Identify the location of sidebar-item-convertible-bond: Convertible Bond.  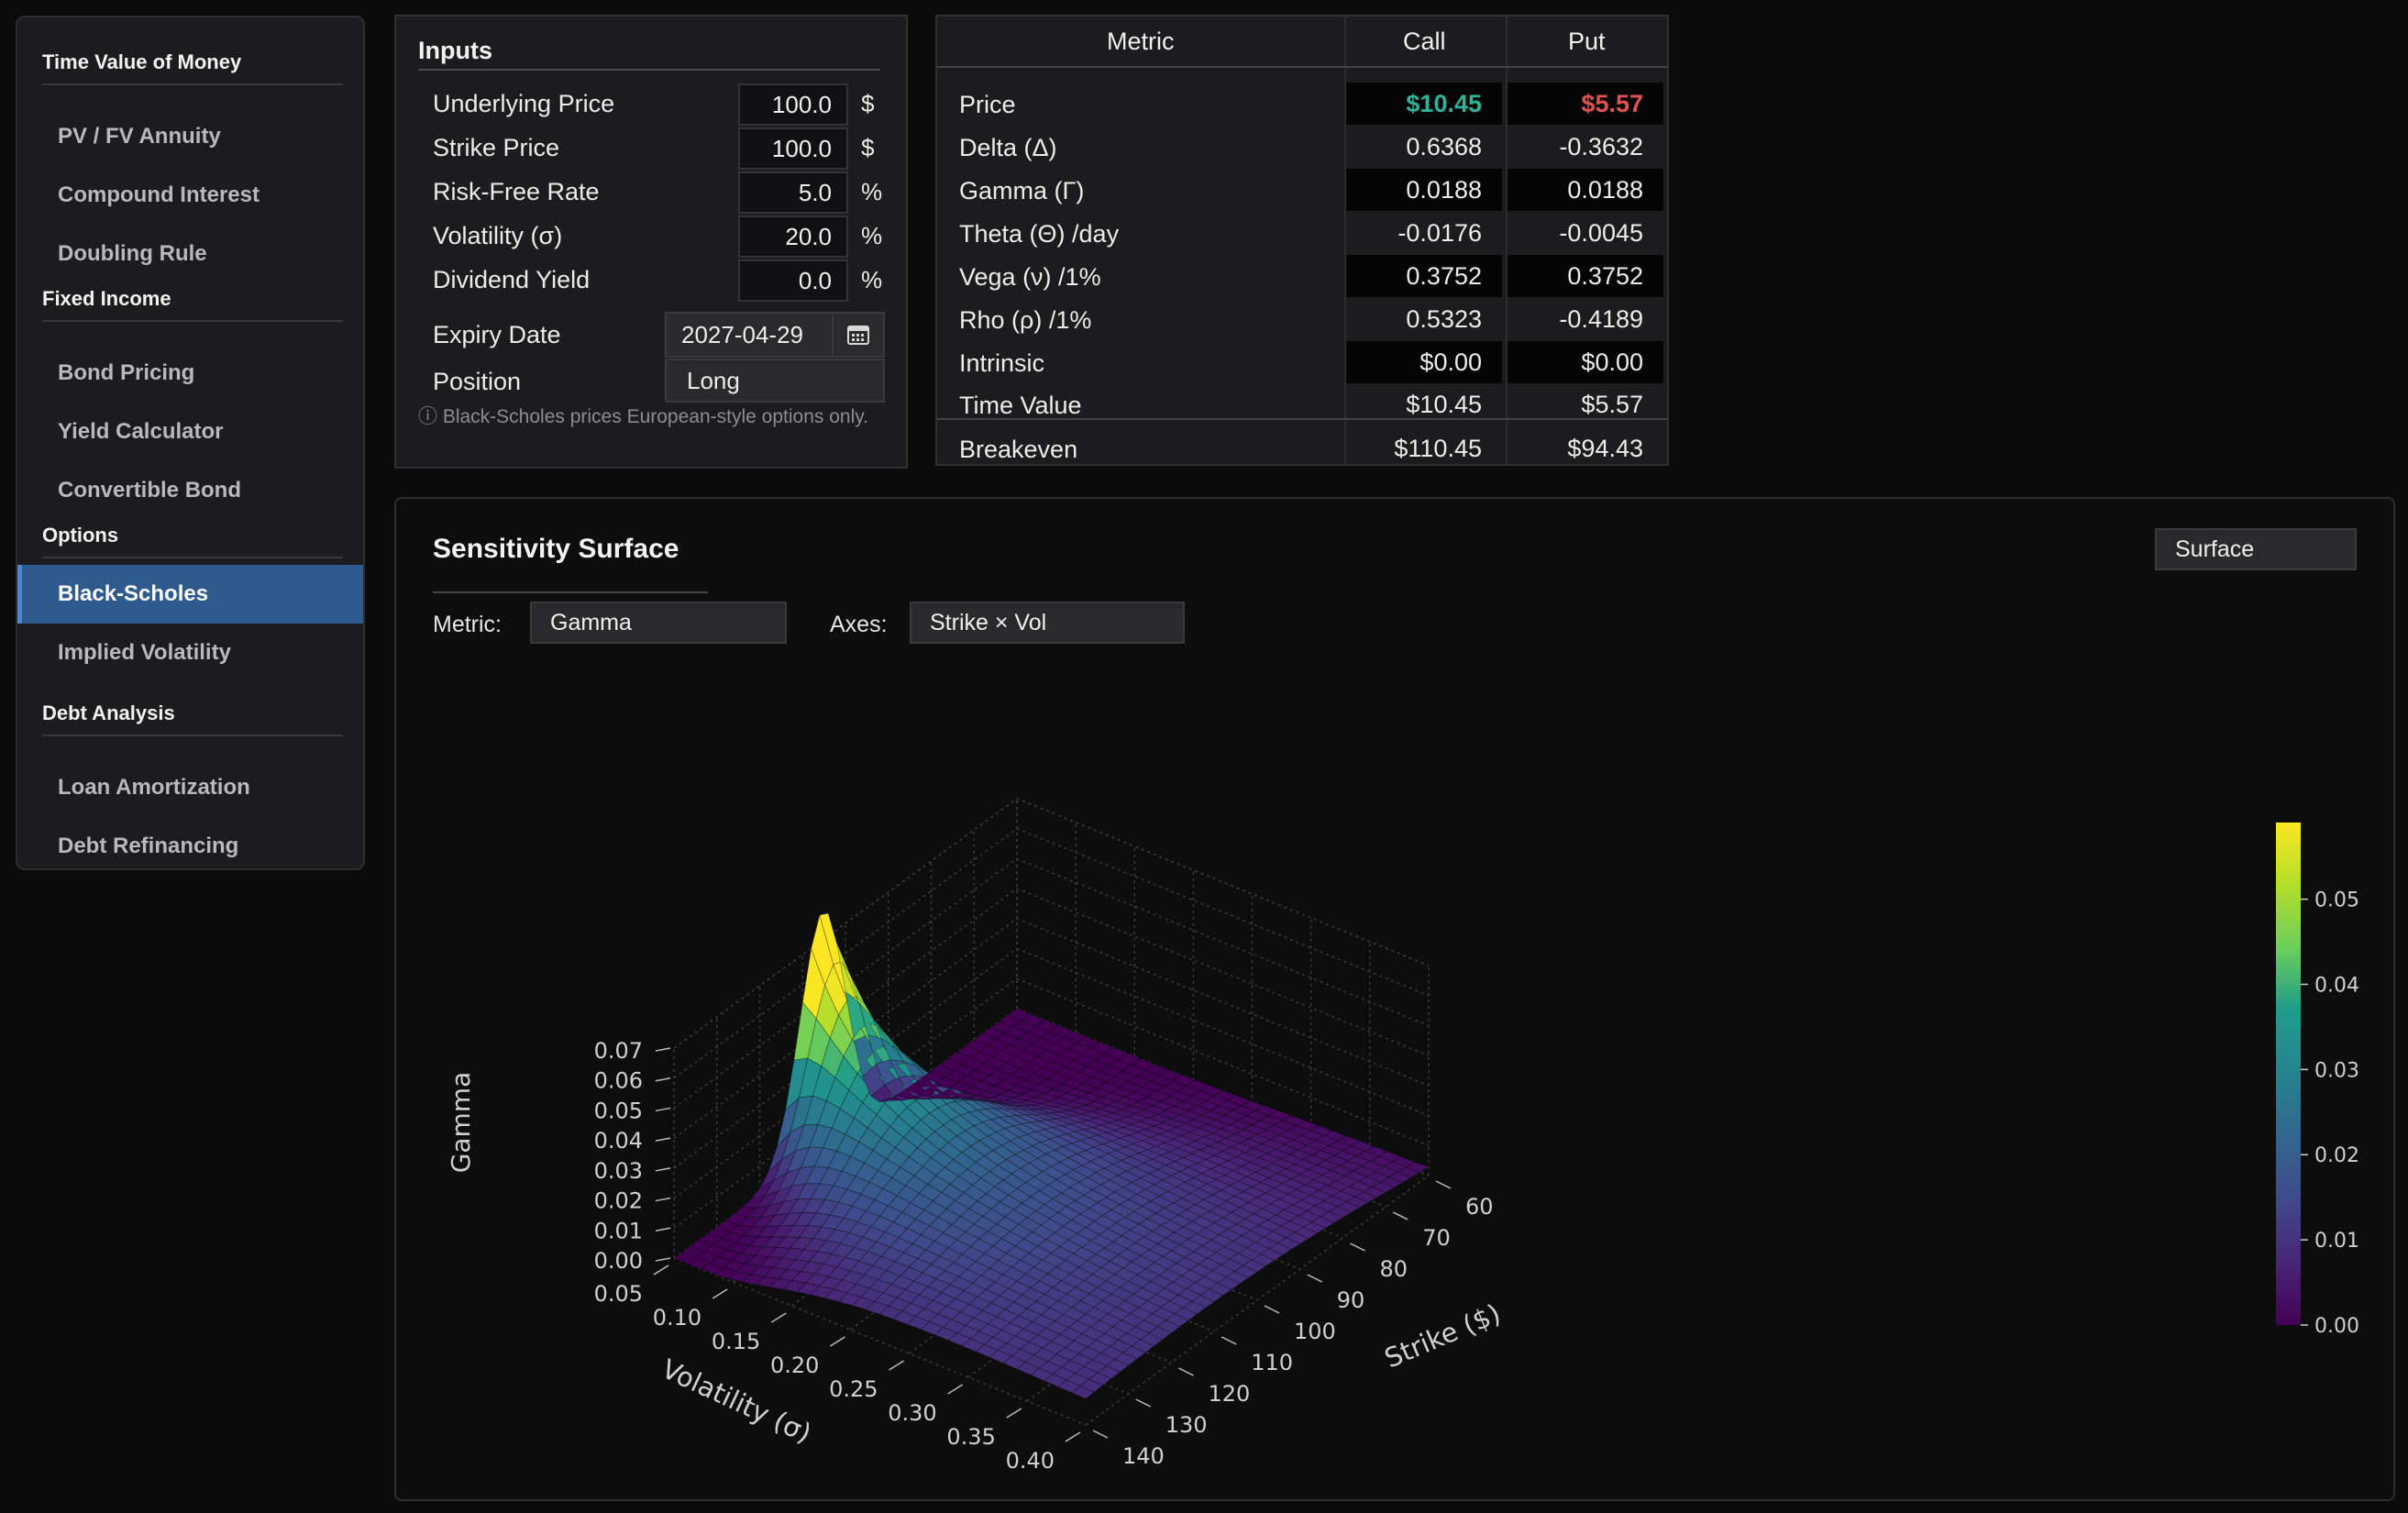
(150, 490).